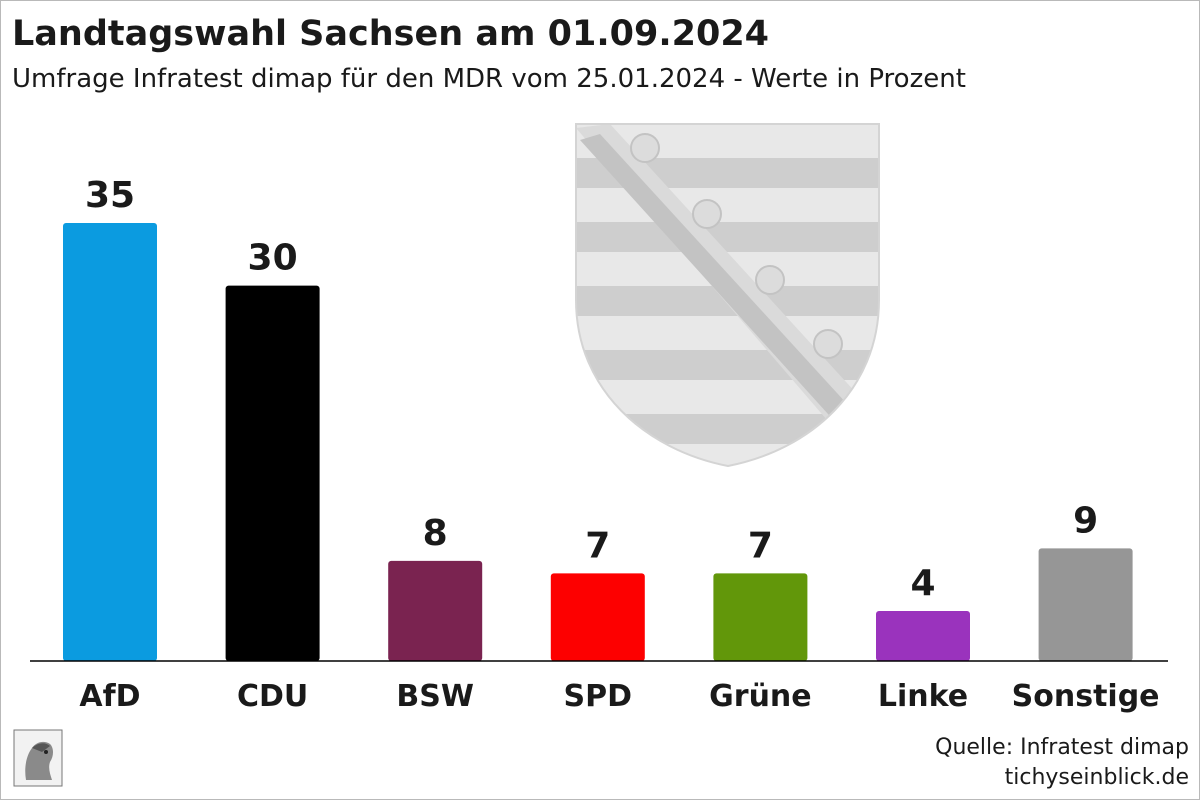 Image resolution: width=1200 pixels, height=800 pixels. I want to click on x-tick-label-sonstige: Sonstige, so click(1086, 696).